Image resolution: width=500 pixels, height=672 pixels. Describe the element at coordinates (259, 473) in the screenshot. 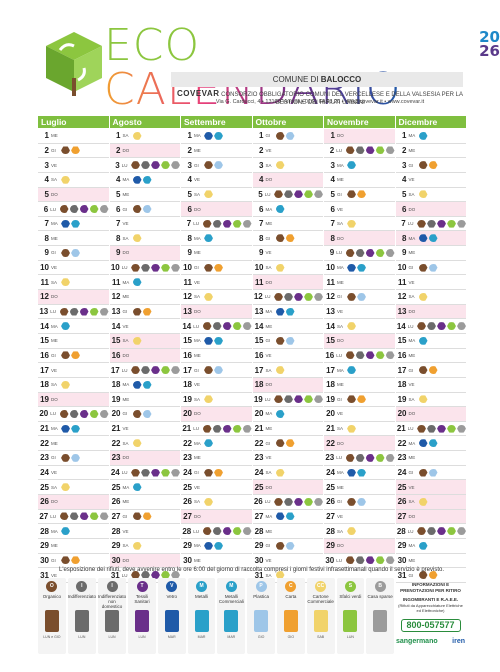

I see `day-number: 24` at that location.